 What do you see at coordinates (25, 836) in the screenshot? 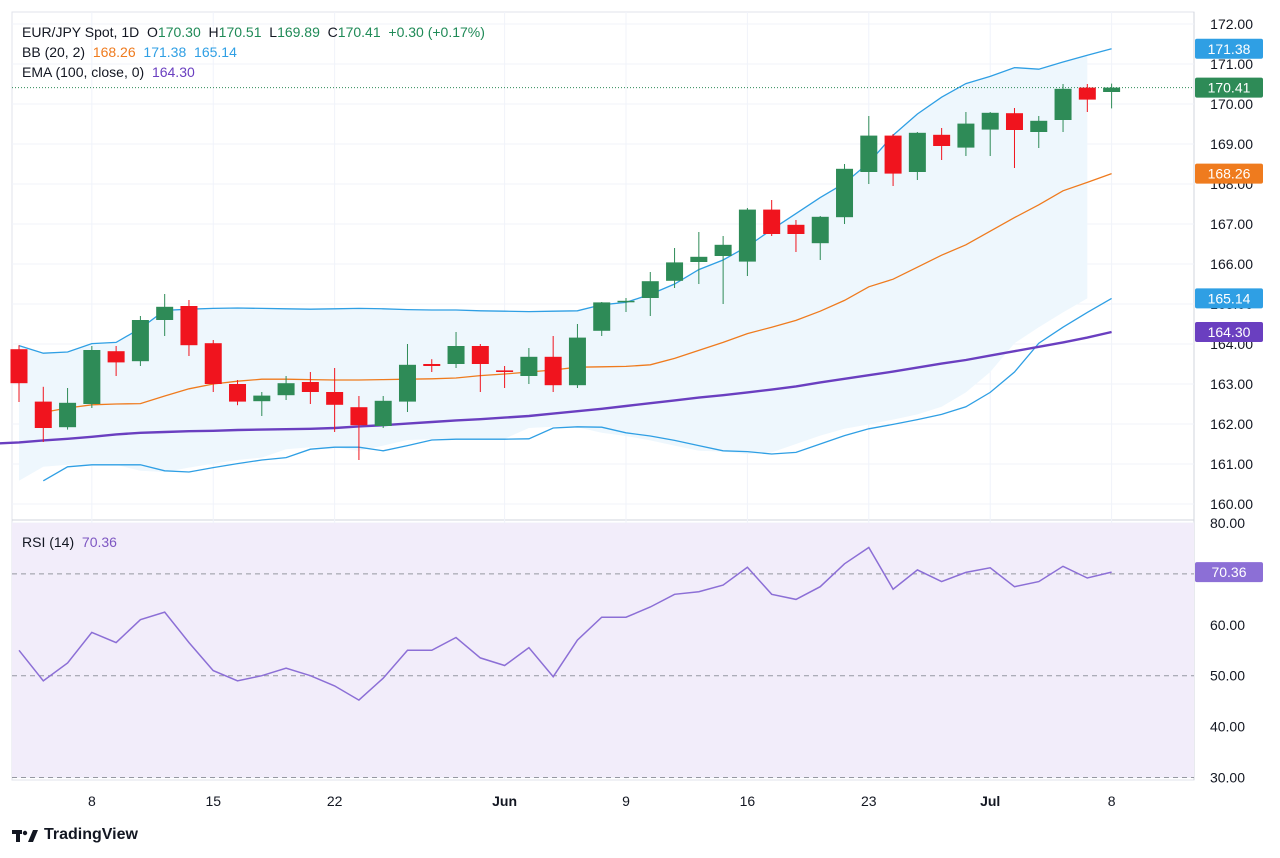
I see `tradingview-logo-icon` at bounding box center [25, 836].